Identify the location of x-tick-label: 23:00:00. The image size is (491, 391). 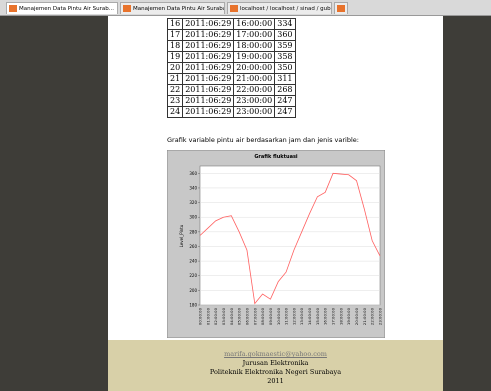
(380, 316).